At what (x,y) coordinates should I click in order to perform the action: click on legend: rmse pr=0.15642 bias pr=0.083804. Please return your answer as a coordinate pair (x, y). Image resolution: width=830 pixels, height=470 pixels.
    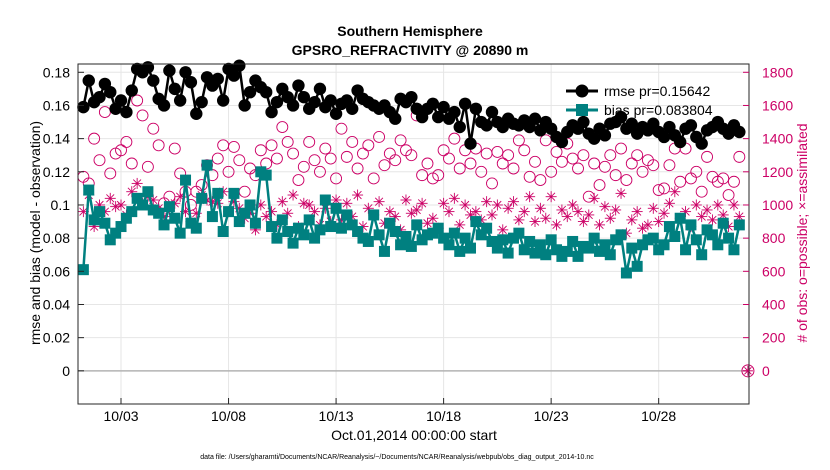
    Looking at the image, I should click on (639, 100).